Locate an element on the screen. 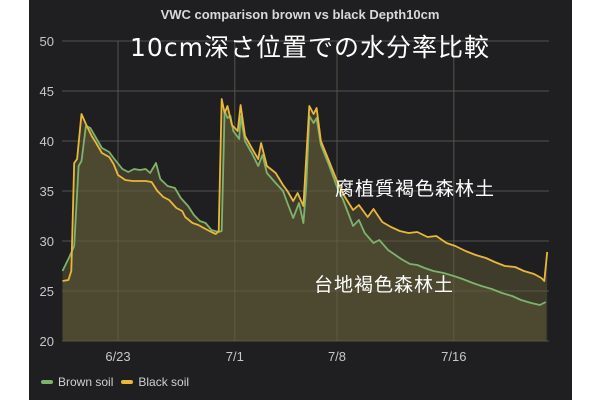 Image resolution: width=600 pixels, height=400 pixels. y-tick-label: 30 is located at coordinates (47, 241).